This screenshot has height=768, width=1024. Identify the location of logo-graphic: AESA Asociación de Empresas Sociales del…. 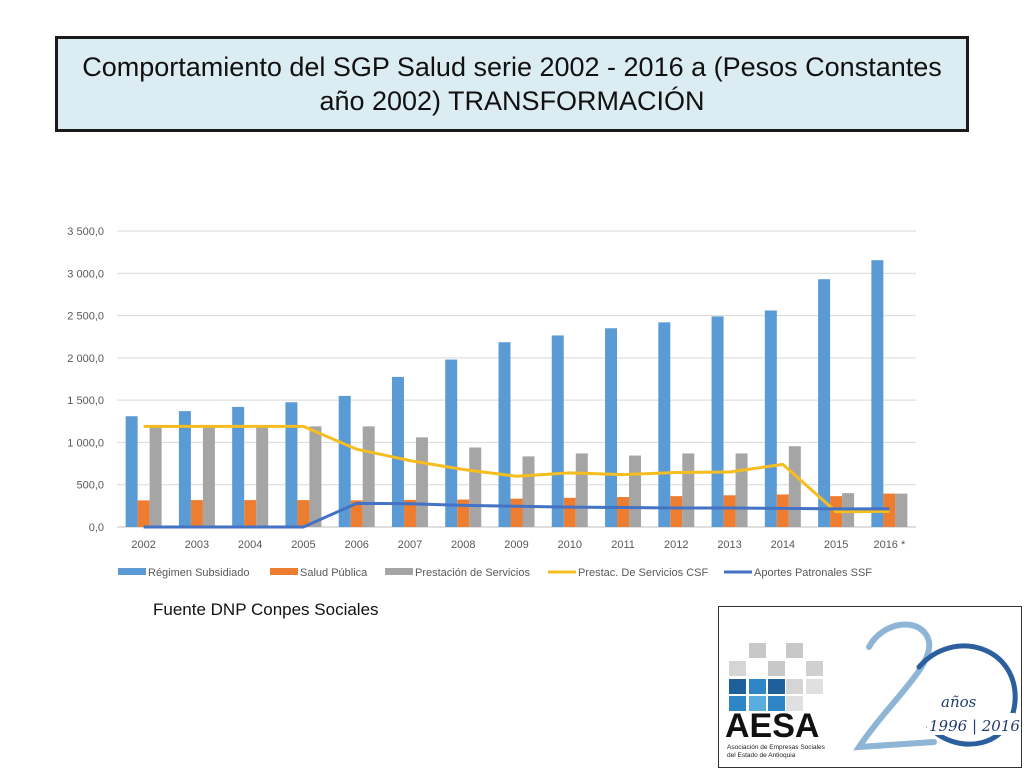
(872, 690).